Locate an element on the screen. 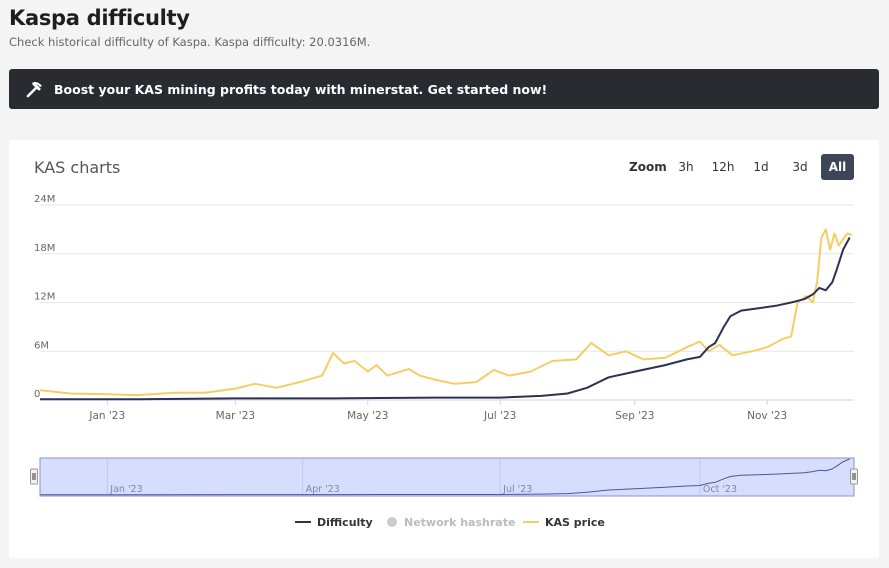 This screenshot has width=889, height=568. legend-difficulty-line is located at coordinates (303, 522).